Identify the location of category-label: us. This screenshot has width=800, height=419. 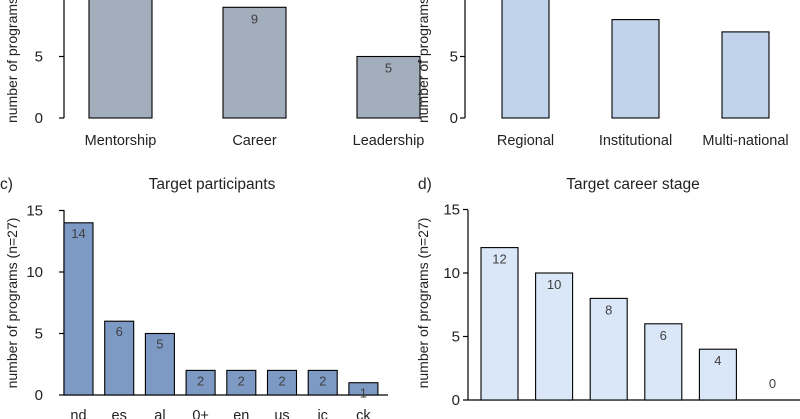
(281, 413).